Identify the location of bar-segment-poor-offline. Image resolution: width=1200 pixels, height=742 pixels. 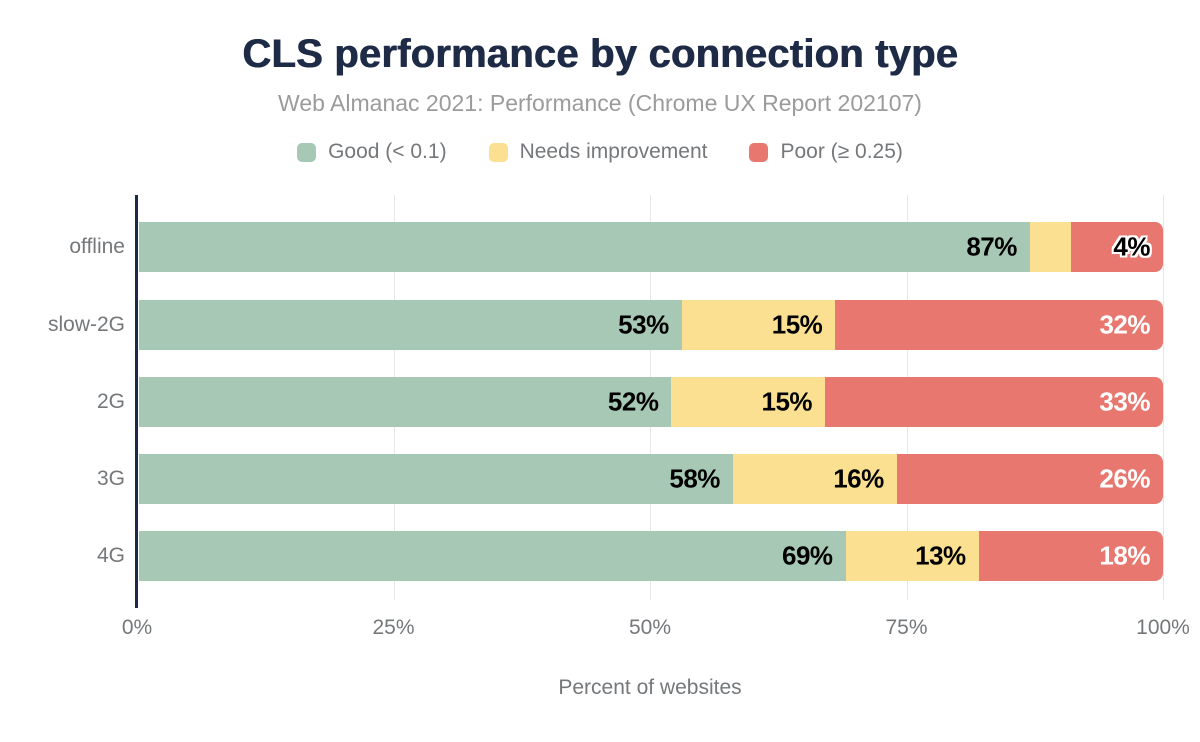
(1116, 247).